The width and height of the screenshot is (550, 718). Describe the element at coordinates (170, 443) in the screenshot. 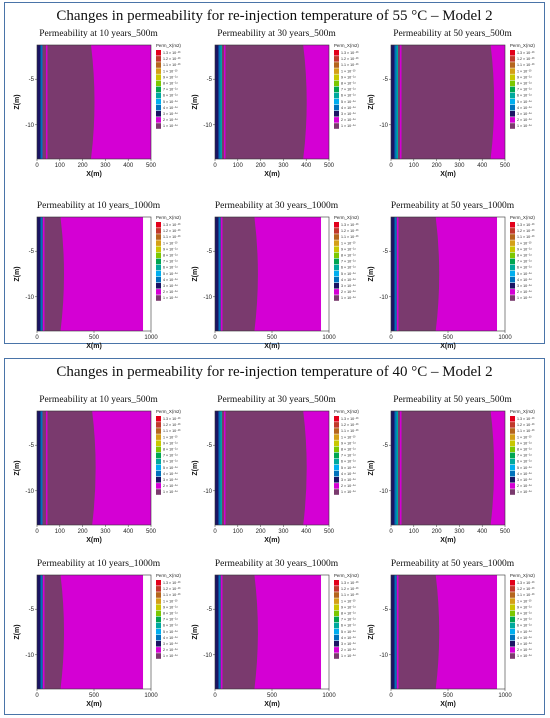

I see `legend-label: 9 × 10⁻¹⁴` at that location.